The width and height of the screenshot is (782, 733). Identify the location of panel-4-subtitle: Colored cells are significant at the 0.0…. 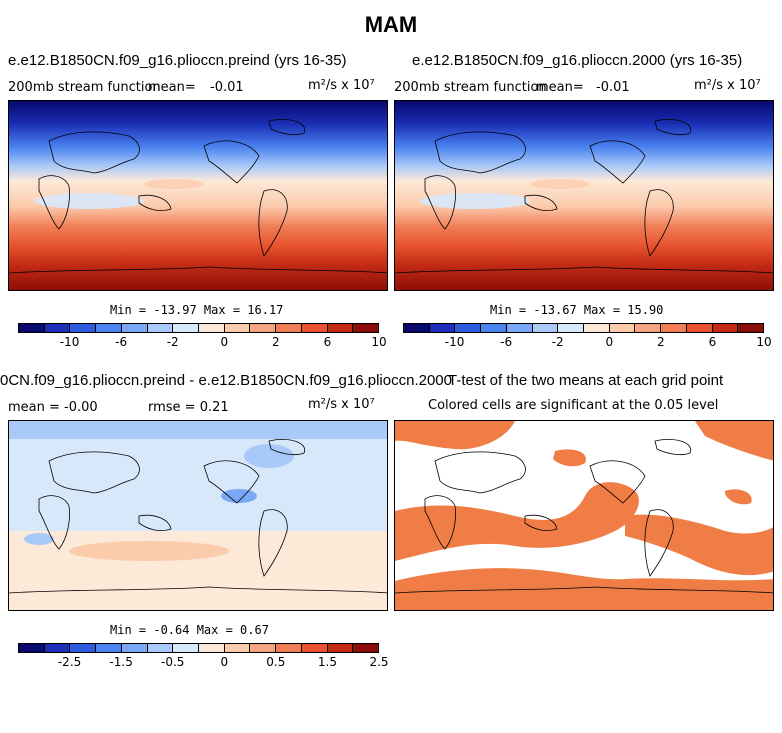
(573, 405).